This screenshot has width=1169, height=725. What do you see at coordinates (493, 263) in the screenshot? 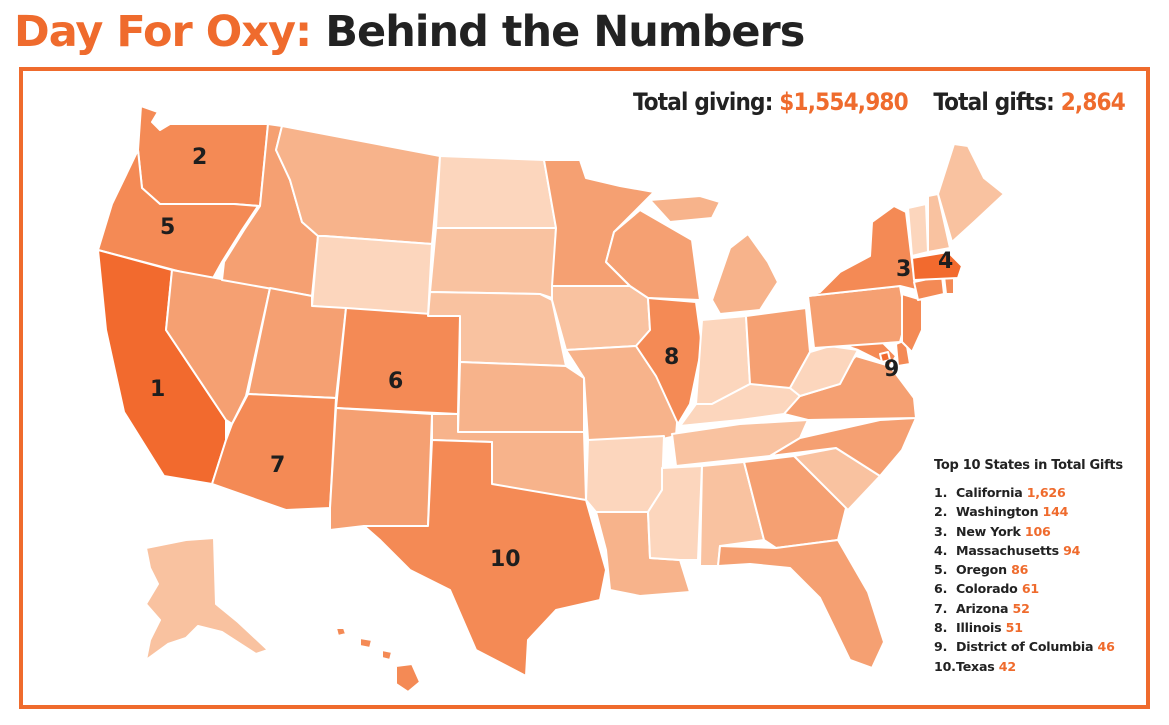
I see `state-south-dakota` at bounding box center [493, 263].